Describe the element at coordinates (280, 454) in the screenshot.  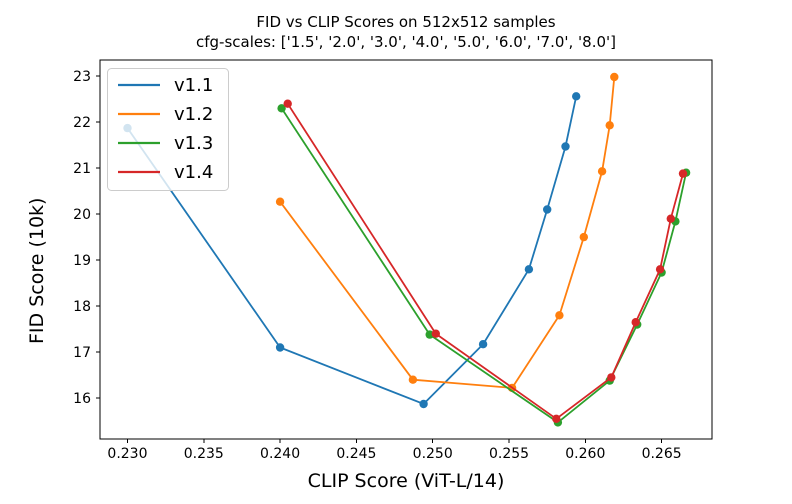
I see `x-tick-label: 0.240` at that location.